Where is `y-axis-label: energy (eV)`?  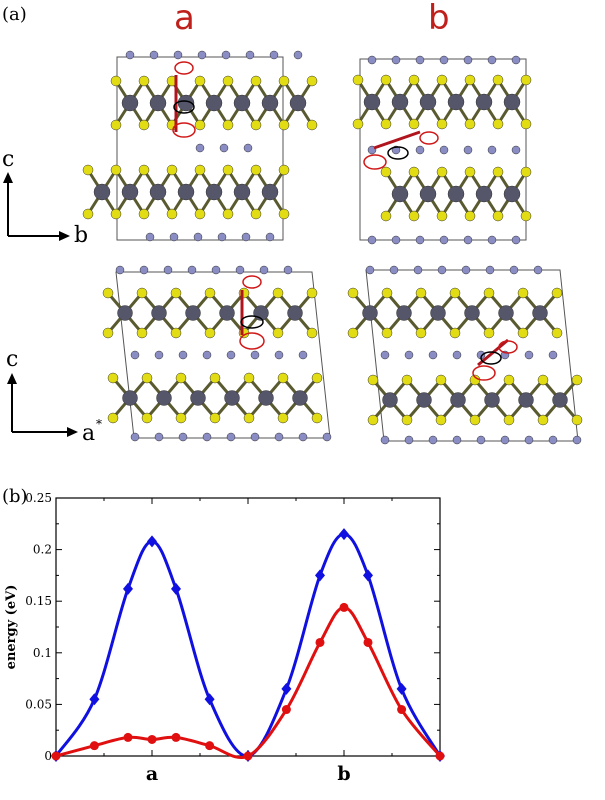
y-axis-label: energy (eV) is located at coordinates (11, 627).